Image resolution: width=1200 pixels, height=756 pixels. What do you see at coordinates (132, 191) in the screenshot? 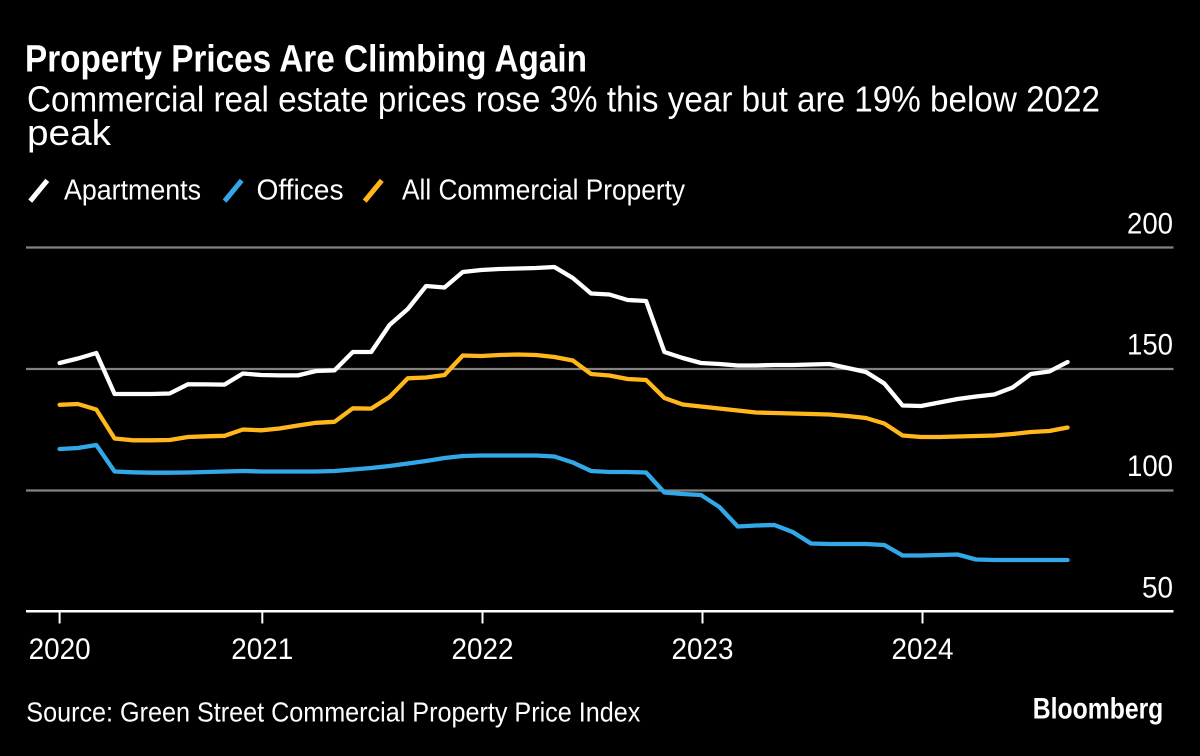
I see `svg-text: Apartments` at bounding box center [132, 191].